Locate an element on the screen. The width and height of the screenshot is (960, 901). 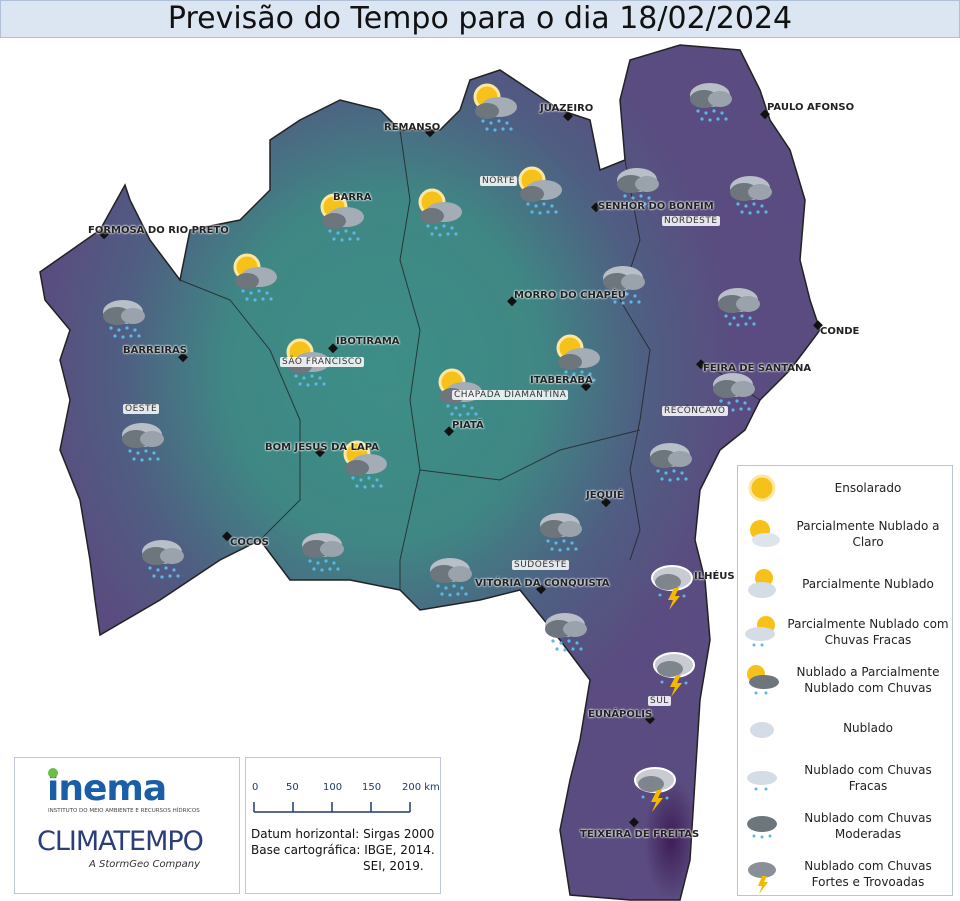
region-label: NORTE is located at coordinates (499, 181).